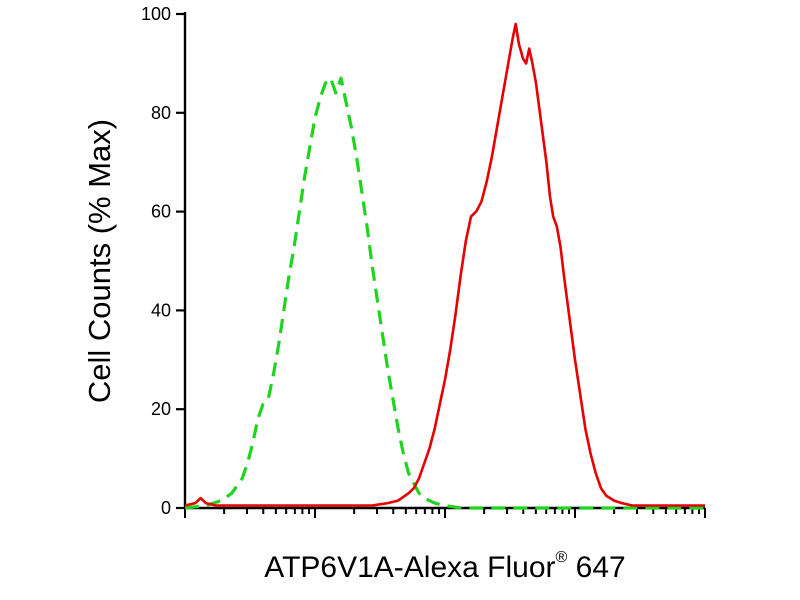  Describe the element at coordinates (166, 508) in the screenshot. I see `y-tick-label: 0` at that location.